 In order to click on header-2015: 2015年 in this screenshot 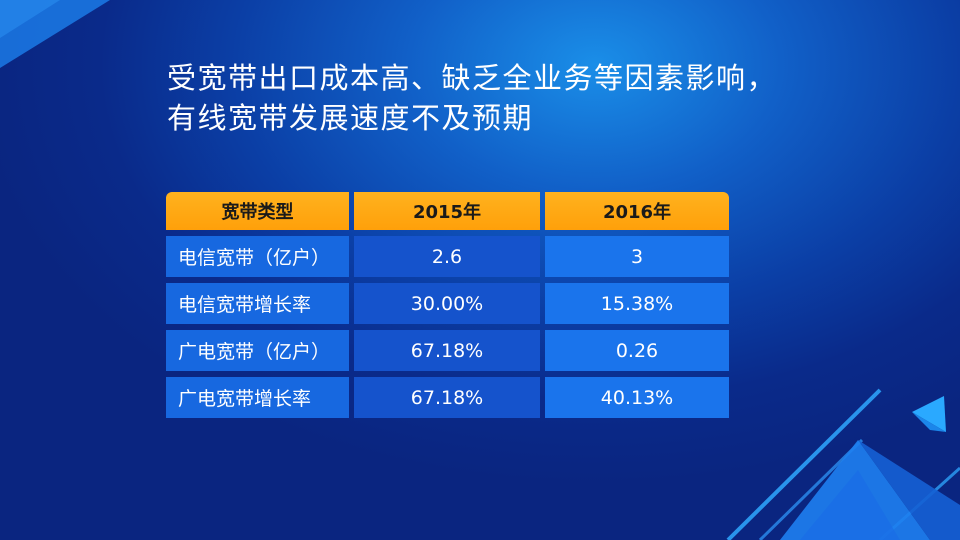, I will do `click(447, 211)`.